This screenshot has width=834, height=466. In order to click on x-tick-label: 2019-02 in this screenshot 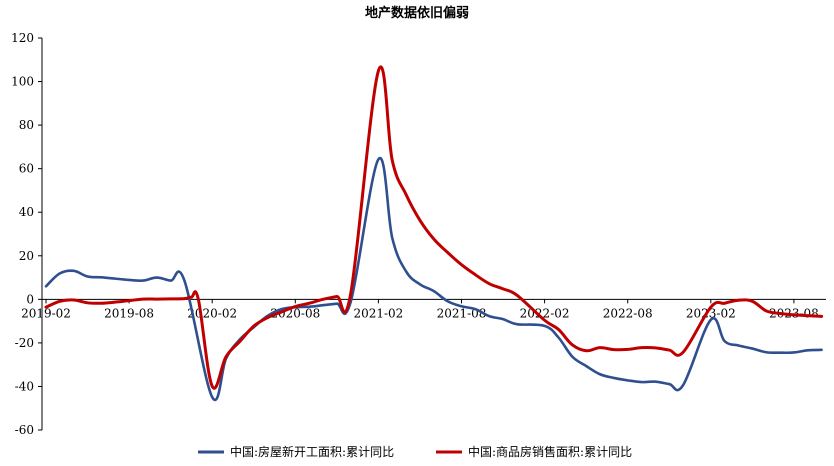, I will do `click(46, 313)`.